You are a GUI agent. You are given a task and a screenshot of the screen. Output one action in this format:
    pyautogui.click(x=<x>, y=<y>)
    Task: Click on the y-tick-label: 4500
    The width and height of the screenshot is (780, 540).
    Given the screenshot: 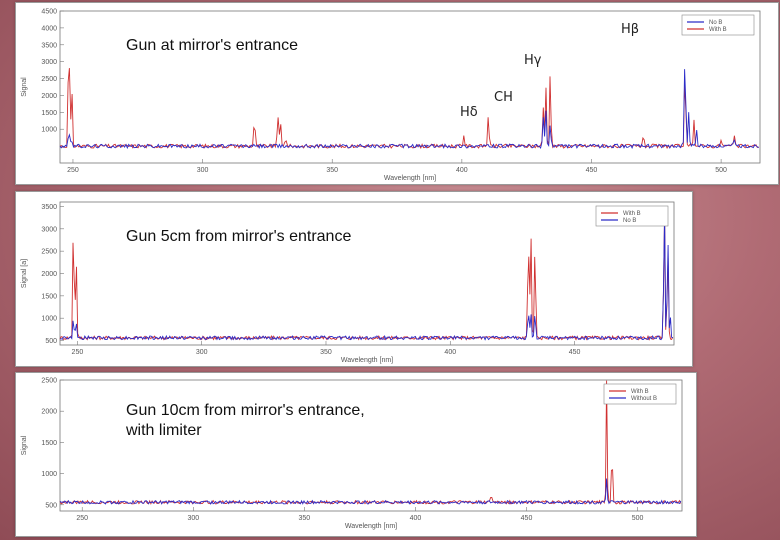 What is the action you would take?
    pyautogui.click(x=49, y=12)
    